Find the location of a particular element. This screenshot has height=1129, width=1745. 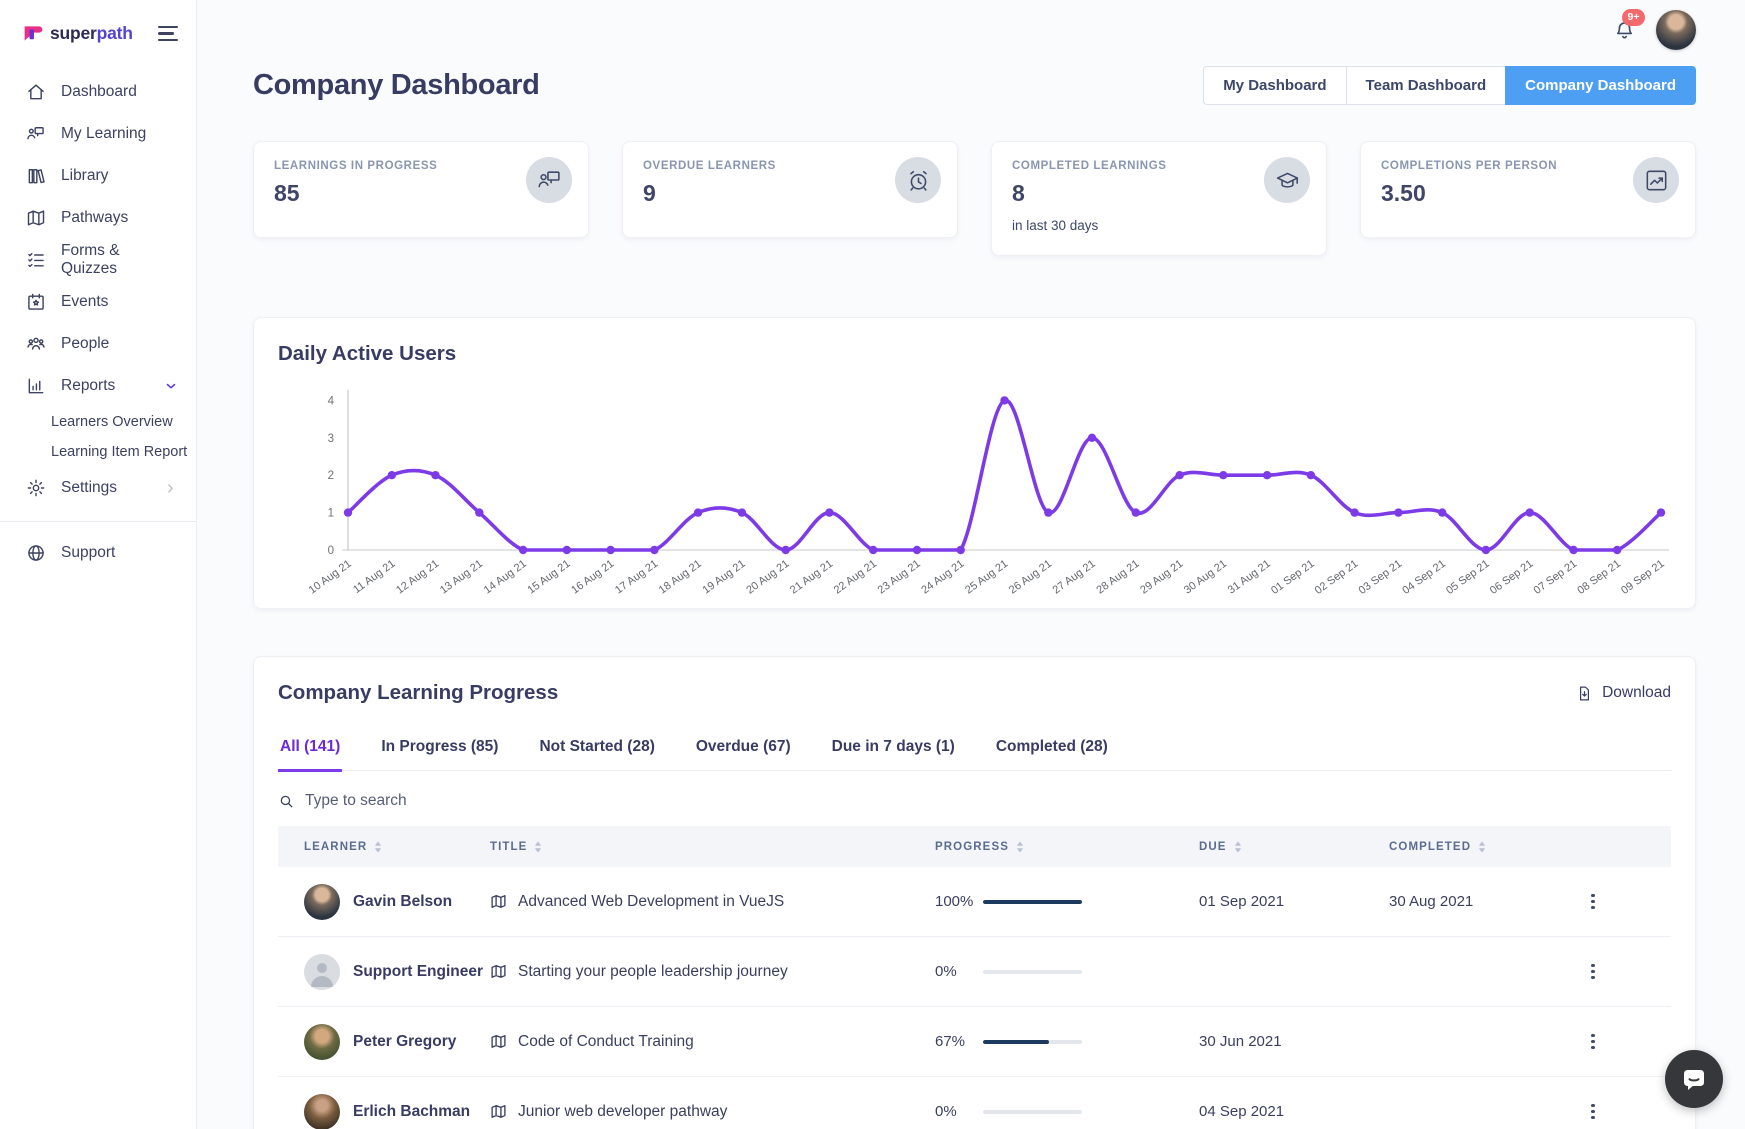

progress-cell: 0% is located at coordinates (1067, 971).